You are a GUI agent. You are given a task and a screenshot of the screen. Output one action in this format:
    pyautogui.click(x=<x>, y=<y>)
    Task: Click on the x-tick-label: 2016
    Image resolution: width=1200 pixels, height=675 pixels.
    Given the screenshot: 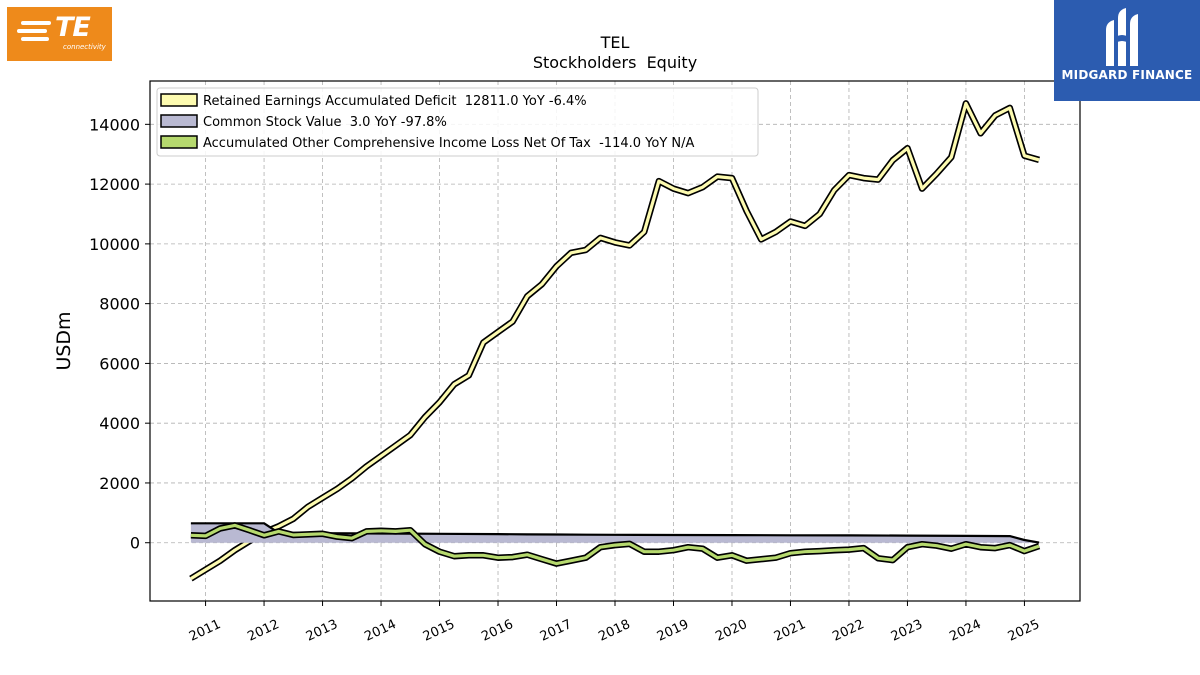 What is the action you would take?
    pyautogui.click(x=497, y=631)
    